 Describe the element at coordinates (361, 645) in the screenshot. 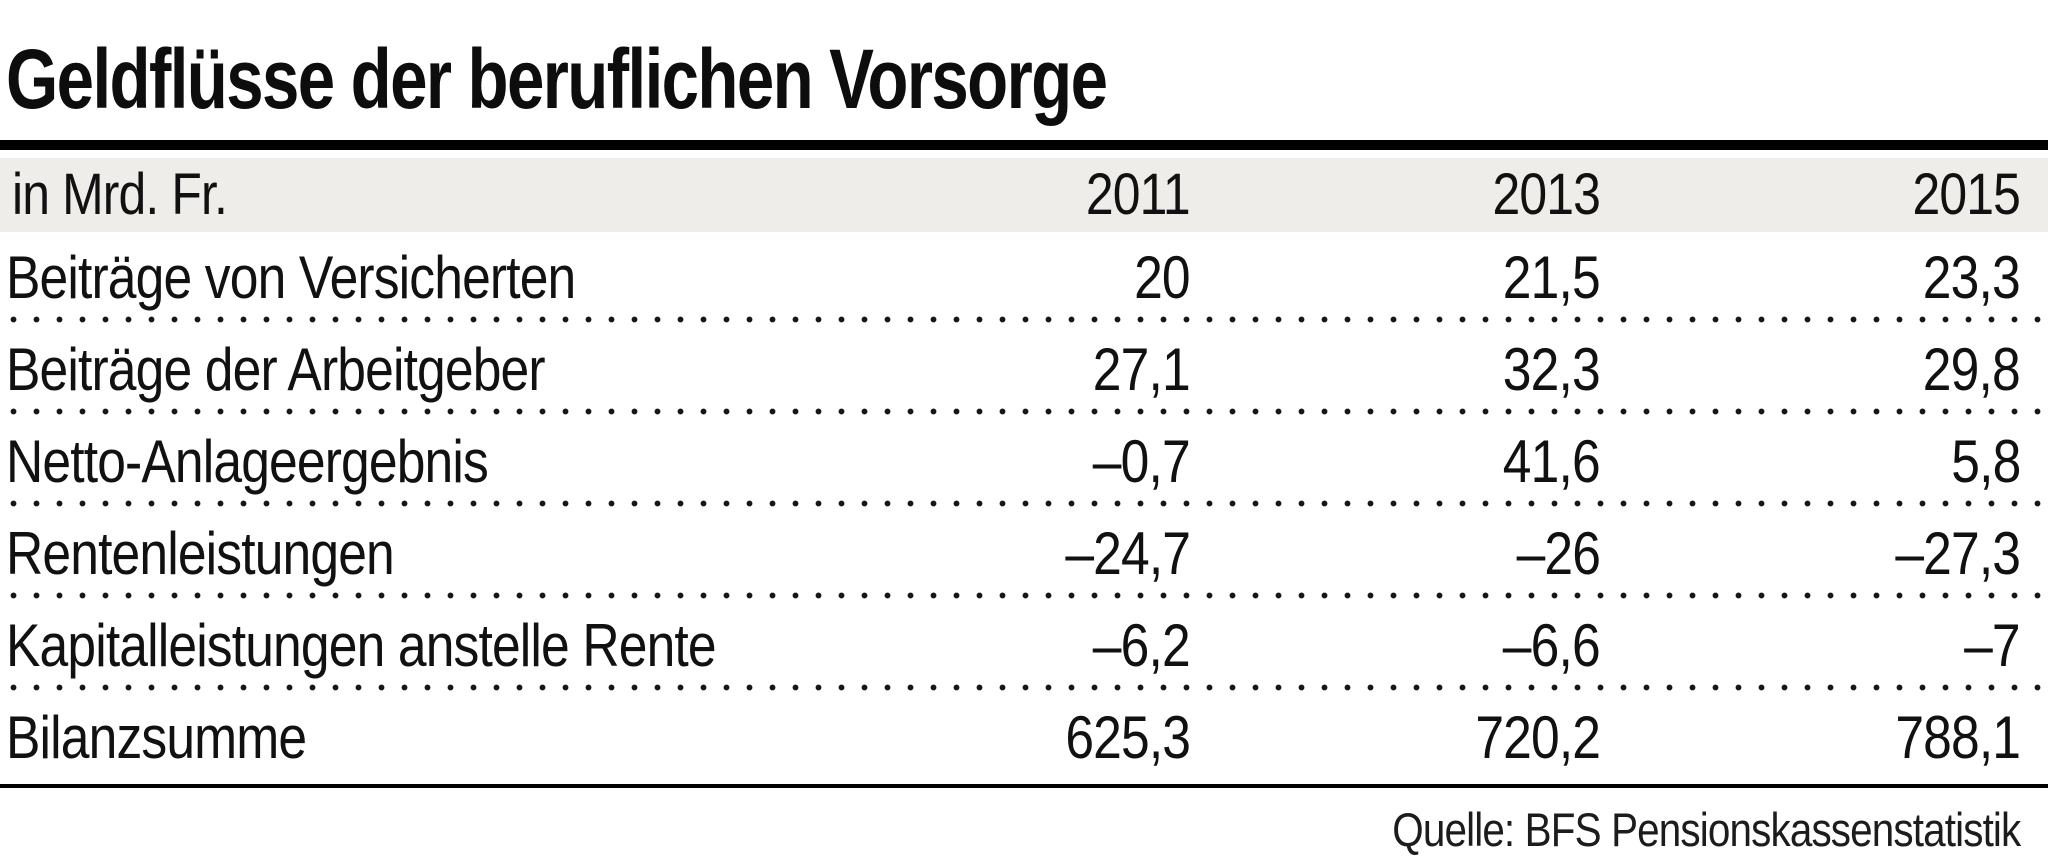

I see `row-label: Kapitalleistungen anstelle Rente` at that location.